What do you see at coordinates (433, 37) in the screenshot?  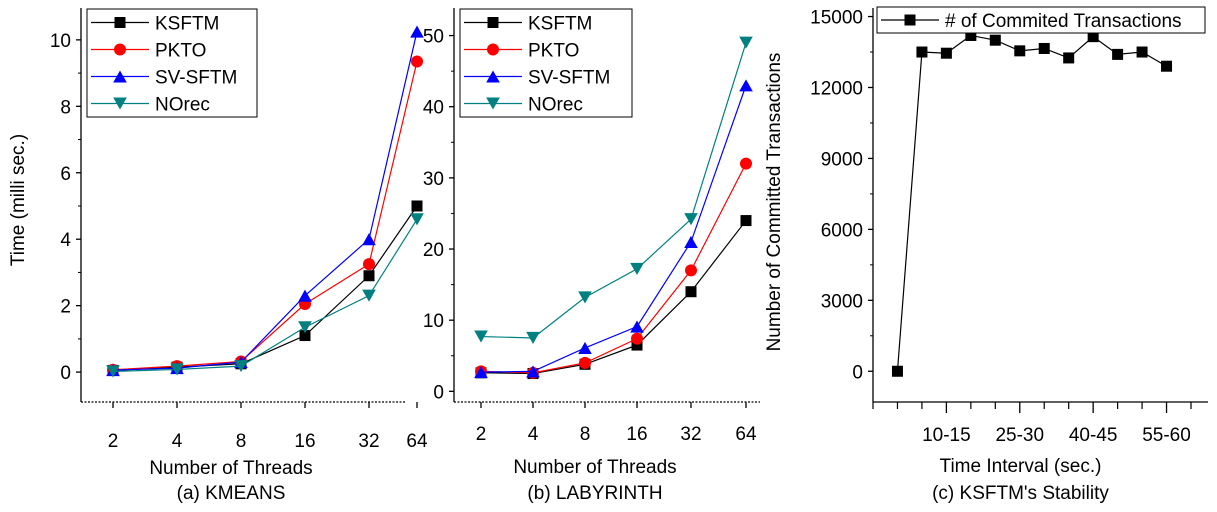 I see `y-tick-label: 50` at bounding box center [433, 37].